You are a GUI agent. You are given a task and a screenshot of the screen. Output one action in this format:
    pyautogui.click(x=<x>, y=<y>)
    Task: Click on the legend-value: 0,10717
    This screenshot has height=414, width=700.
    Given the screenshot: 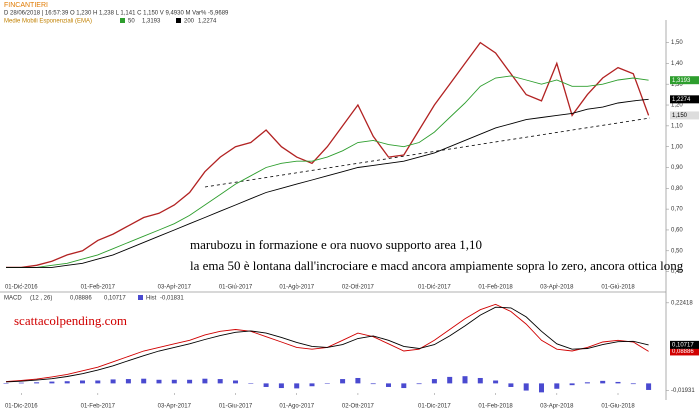 What is the action you would take?
    pyautogui.click(x=115, y=299)
    